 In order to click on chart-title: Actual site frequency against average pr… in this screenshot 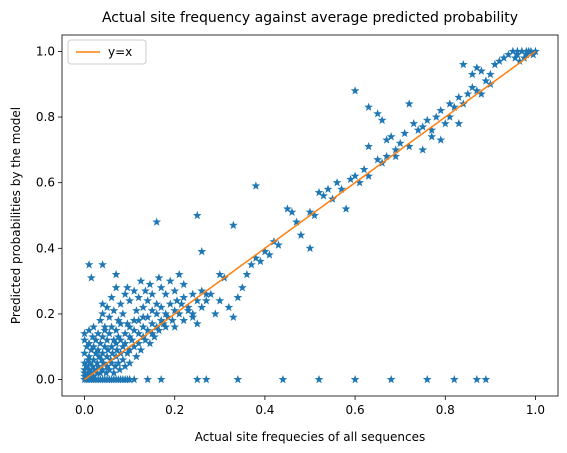, I will do `click(310, 18)`.